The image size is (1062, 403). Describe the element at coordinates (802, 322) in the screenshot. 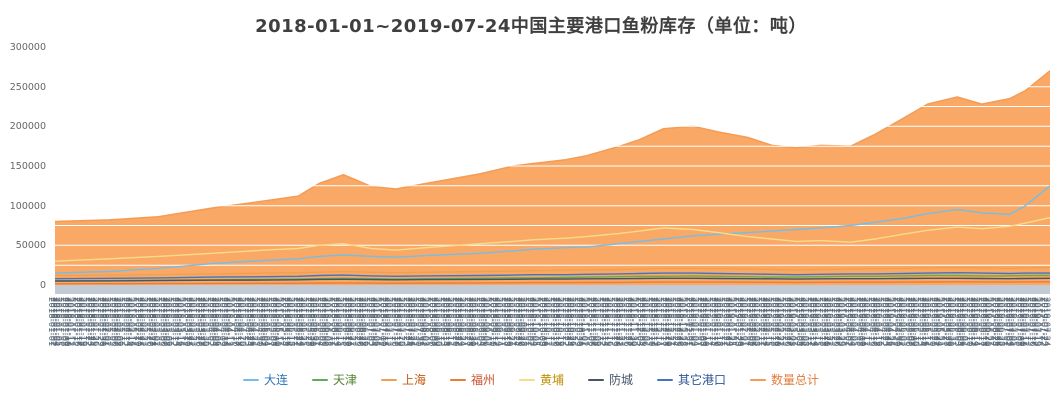

I see `x-tick-label: 2019-03-07` at that location.